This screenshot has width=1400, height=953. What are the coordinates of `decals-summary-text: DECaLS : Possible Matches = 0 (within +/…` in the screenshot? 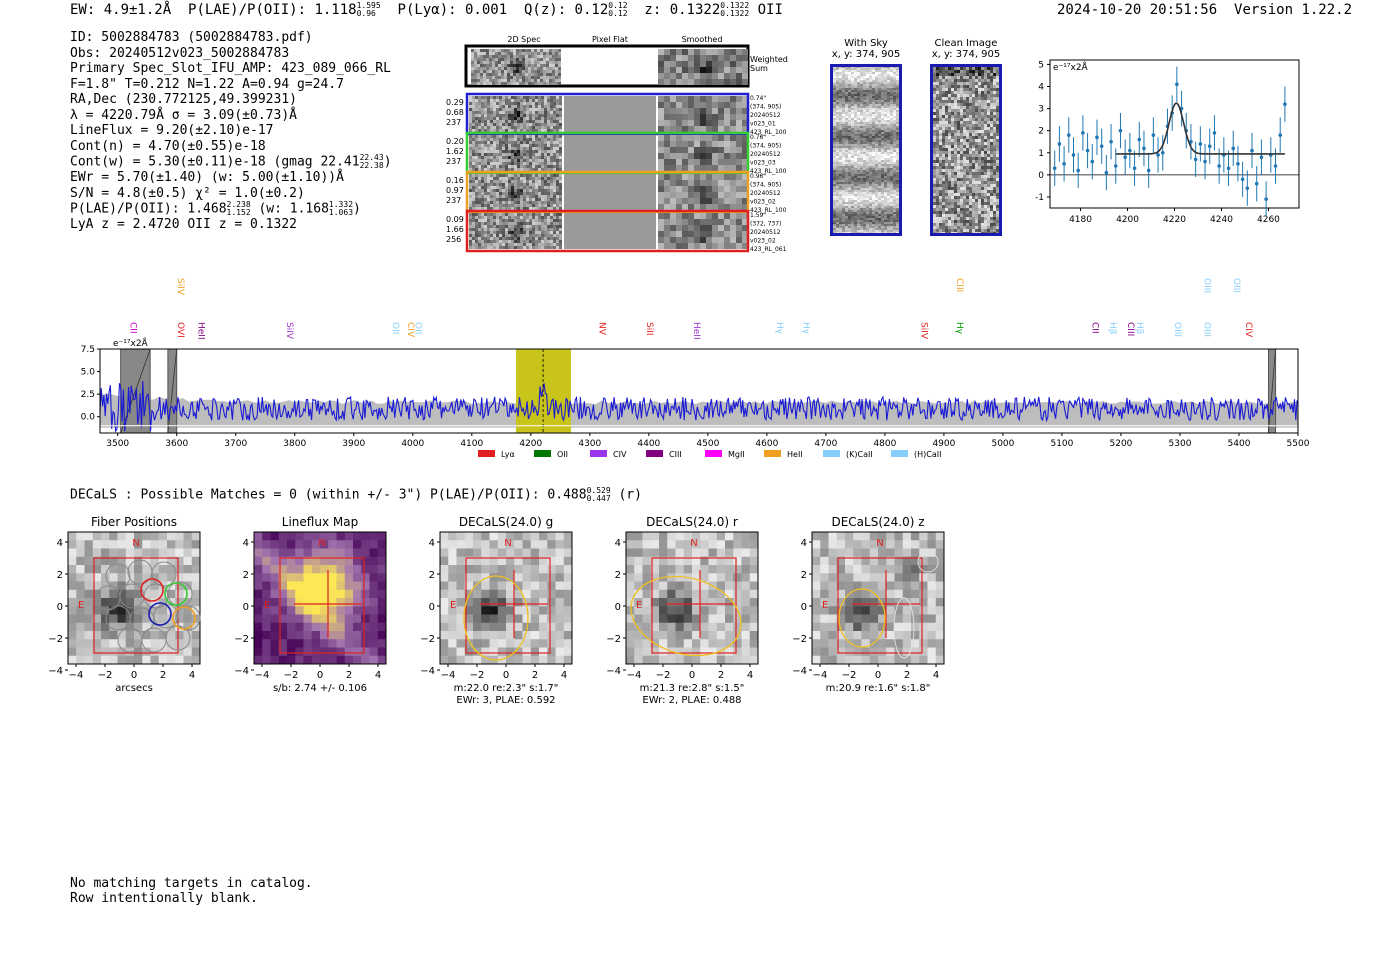 It's located at (328, 495).